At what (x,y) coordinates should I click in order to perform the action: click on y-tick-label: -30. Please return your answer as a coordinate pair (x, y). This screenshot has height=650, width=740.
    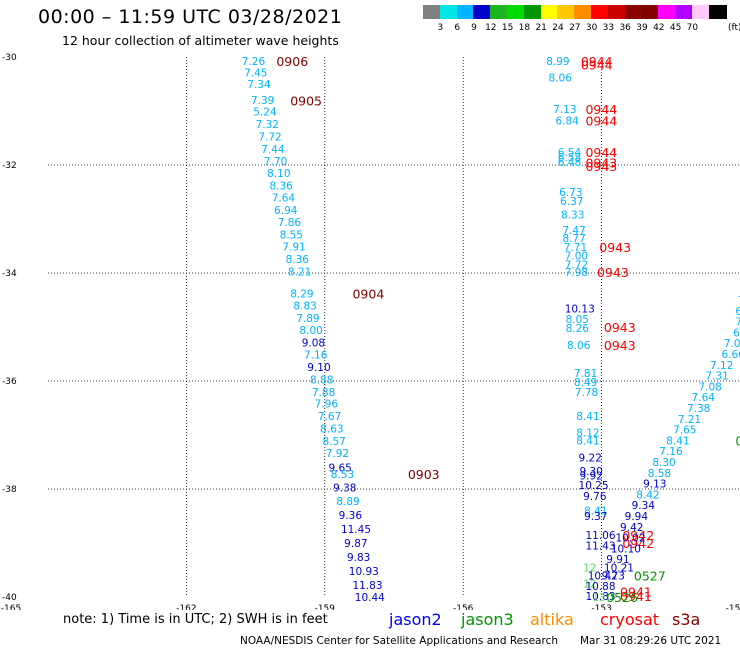
    Looking at the image, I should click on (9, 58).